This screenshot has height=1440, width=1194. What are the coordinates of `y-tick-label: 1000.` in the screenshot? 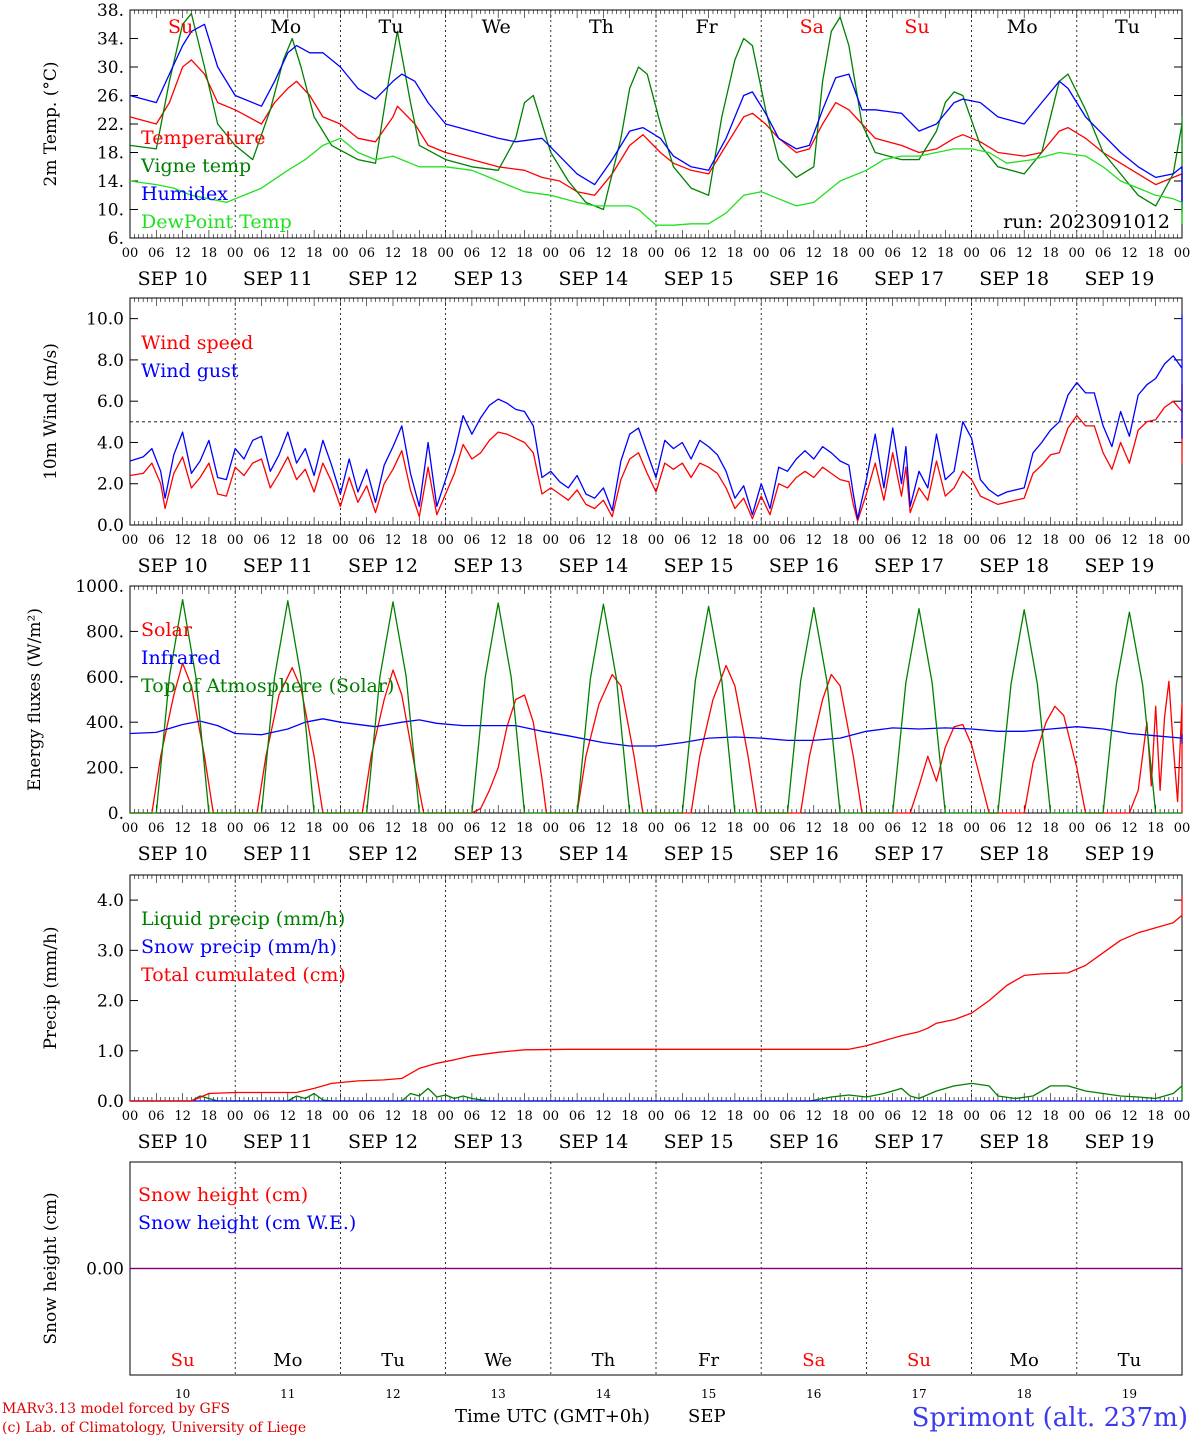 It's located at (99, 587).